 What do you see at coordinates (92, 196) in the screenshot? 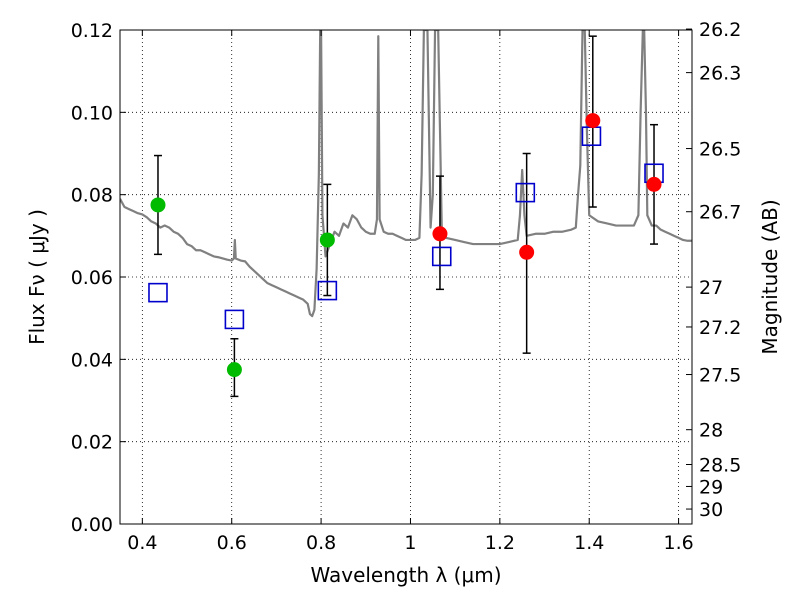
I see `y-tick-label: 0.08` at bounding box center [92, 196].